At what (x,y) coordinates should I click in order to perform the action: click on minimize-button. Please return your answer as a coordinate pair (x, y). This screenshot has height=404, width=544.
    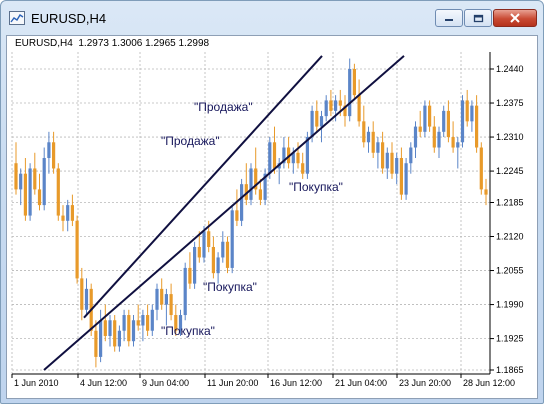
    Looking at the image, I should click on (449, 18).